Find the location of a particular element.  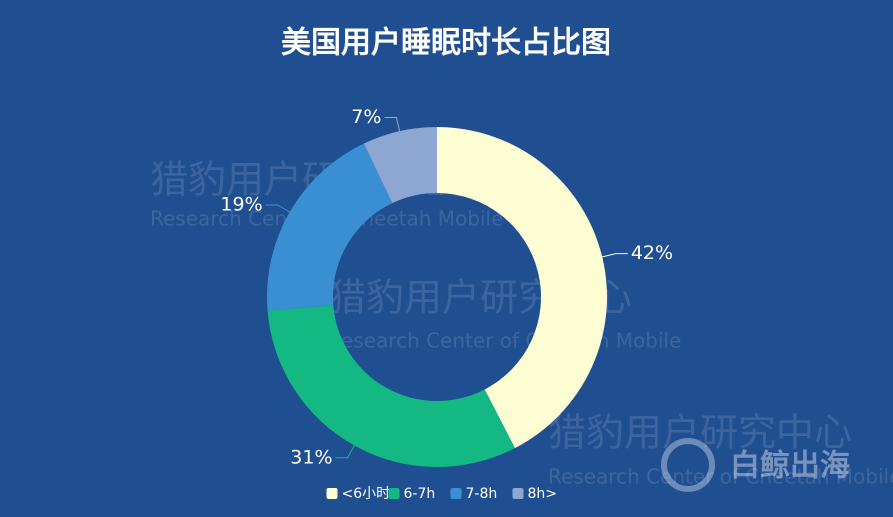

legend: <6小时 6-7h 7-8h 8h> is located at coordinates (442, 494).